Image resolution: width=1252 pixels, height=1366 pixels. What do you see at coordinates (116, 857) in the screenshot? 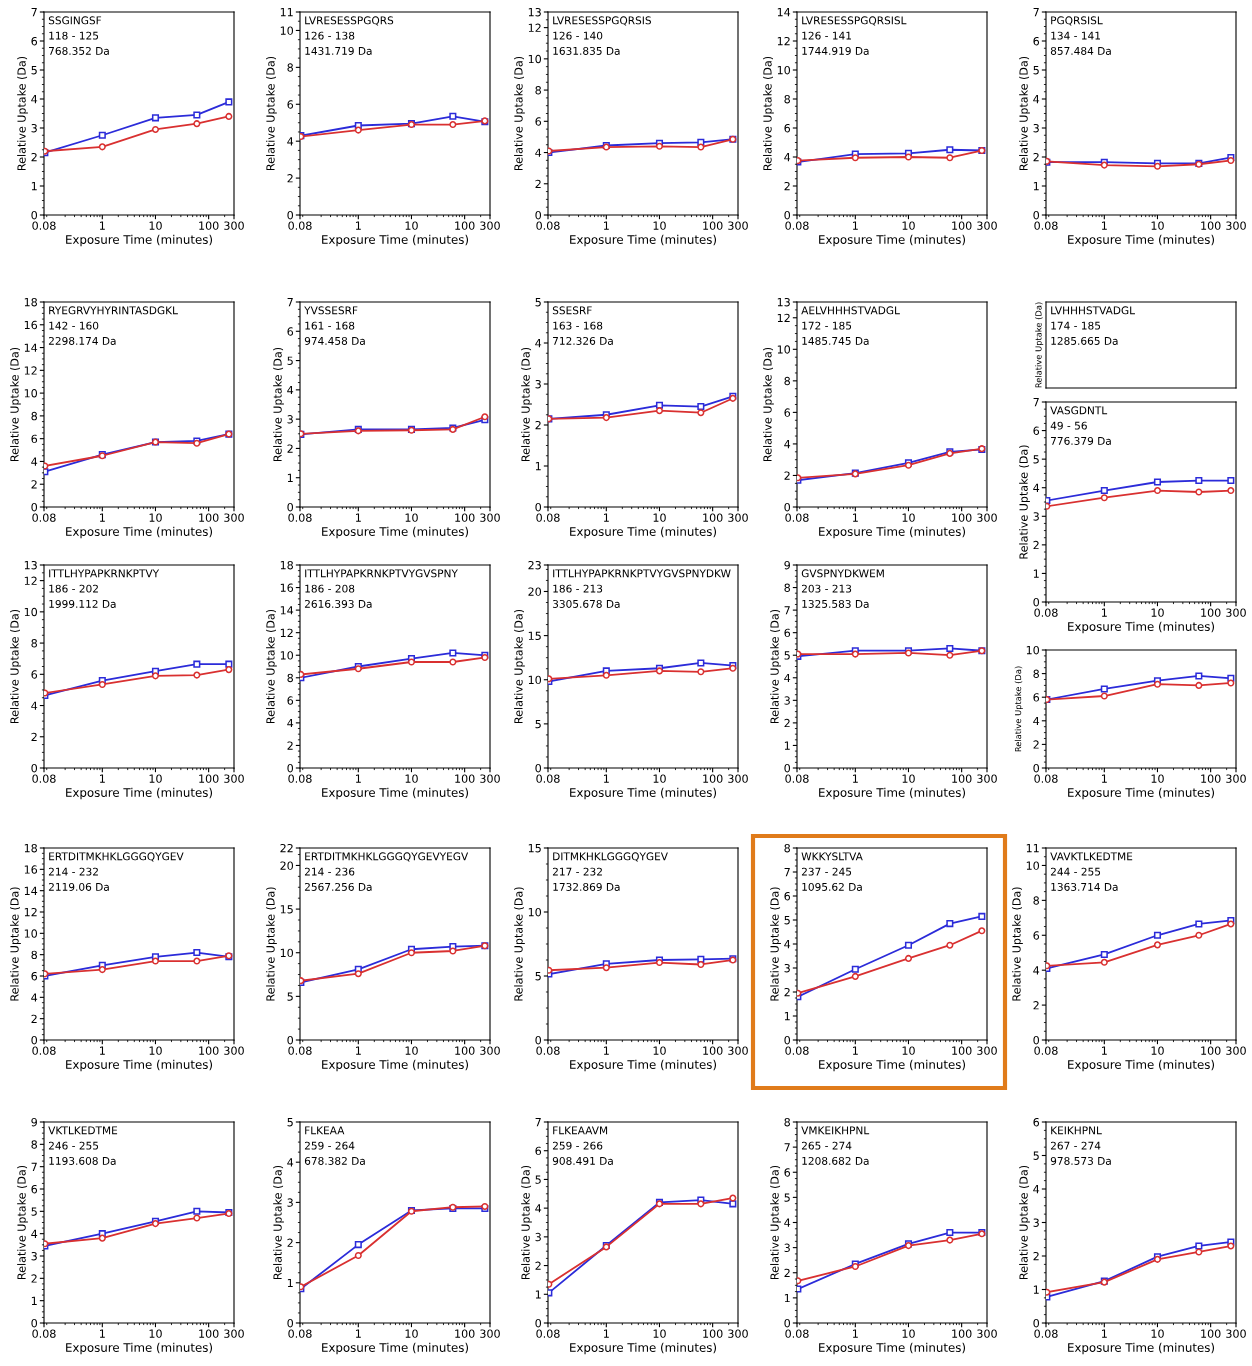
I see `annotation: ERTDITMKHKLGGGQYGEV` at bounding box center [116, 857].